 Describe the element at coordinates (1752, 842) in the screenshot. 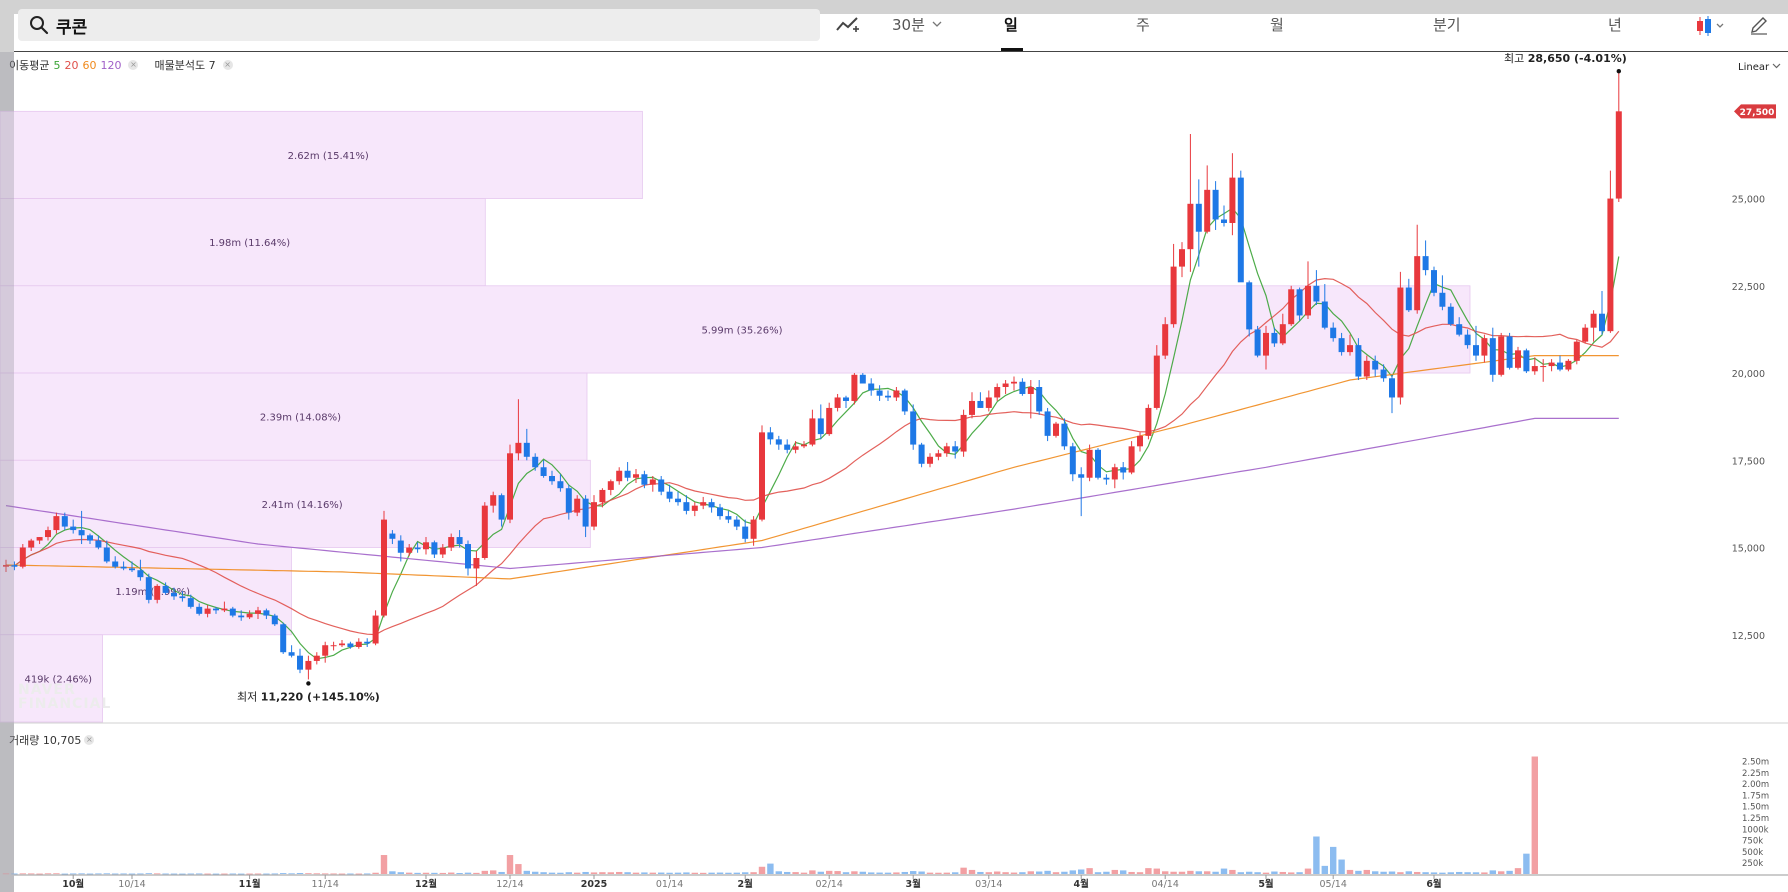

I see `volume-tick-label: 750k` at that location.